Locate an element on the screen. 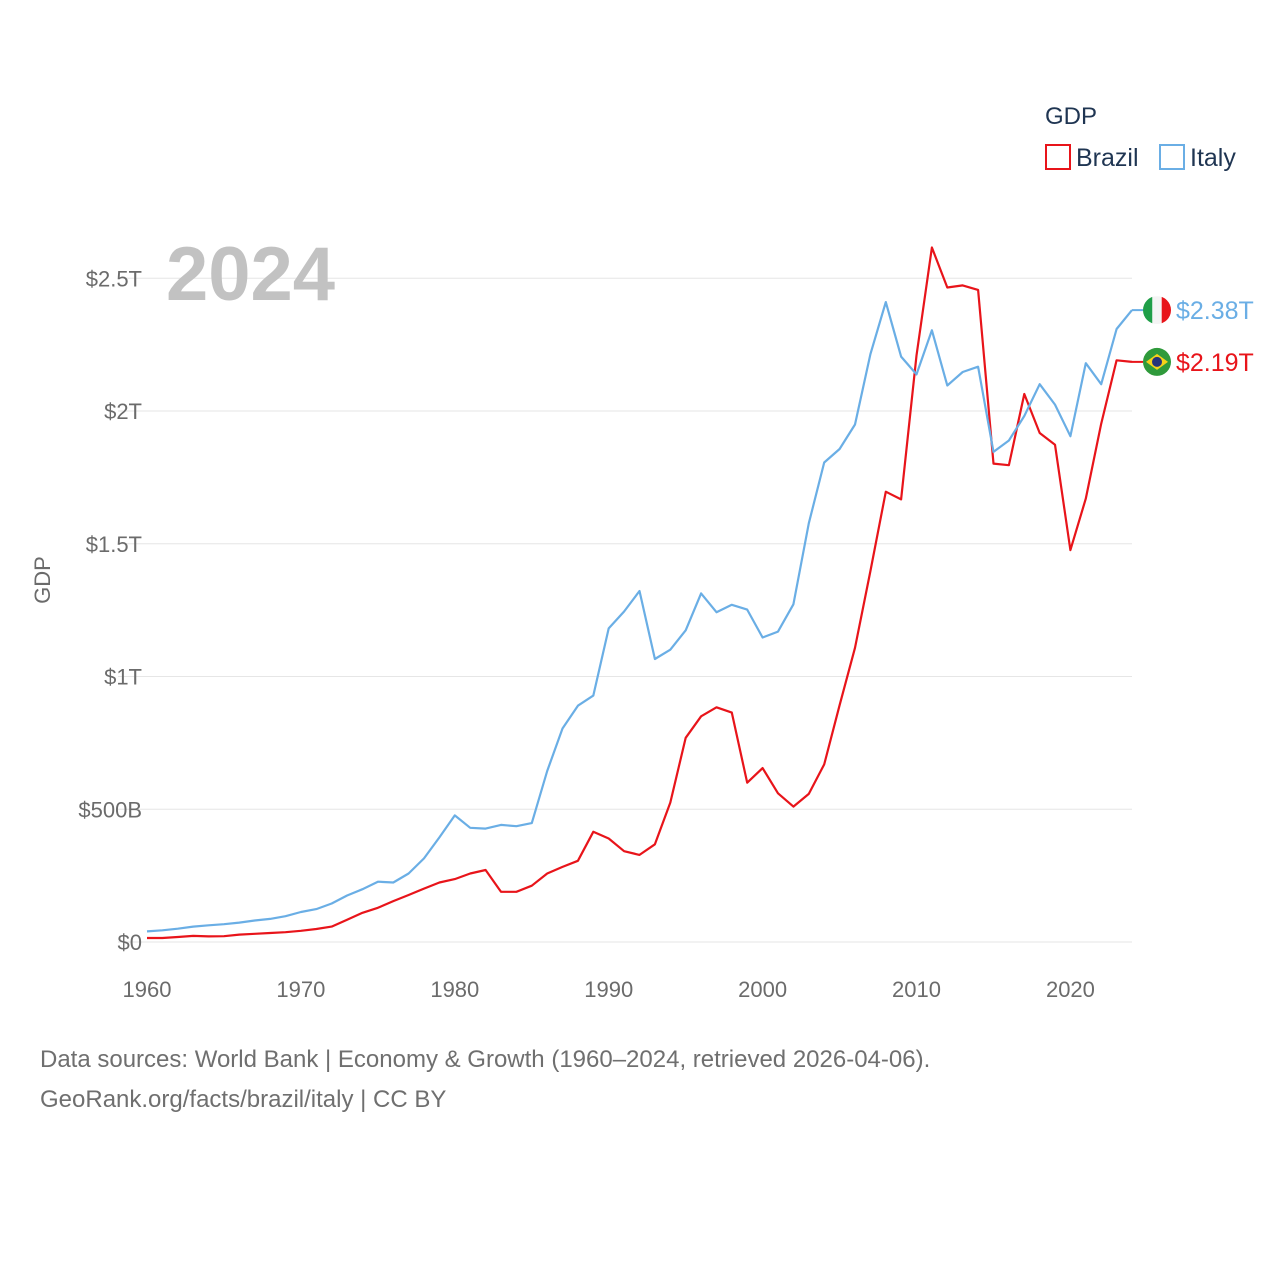 The image size is (1280, 1280). x-tick-label: 1970 is located at coordinates (300, 989).